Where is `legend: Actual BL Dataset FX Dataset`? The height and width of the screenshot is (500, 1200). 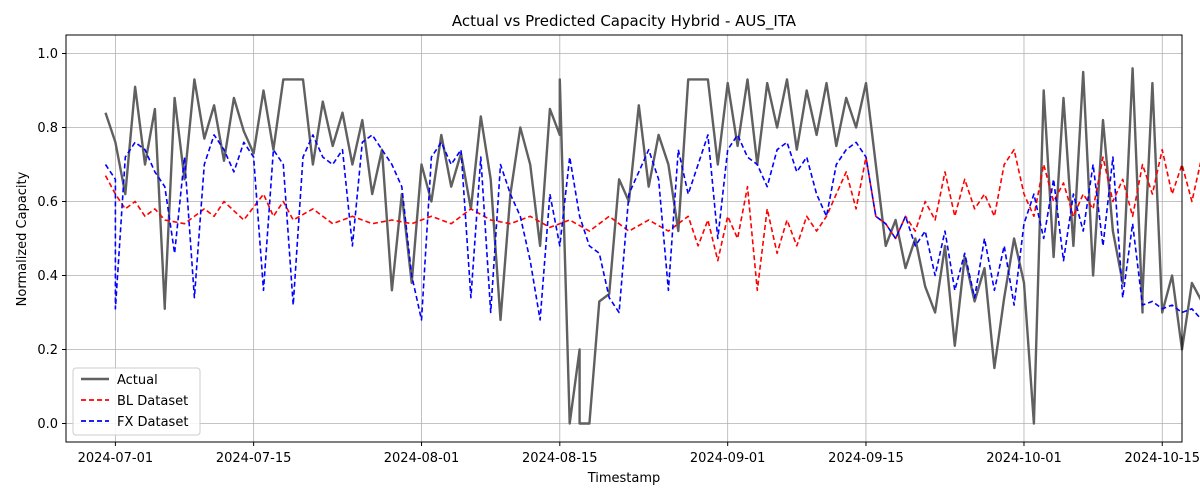
legend: Actual BL Dataset FX Dataset is located at coordinates (136, 401).